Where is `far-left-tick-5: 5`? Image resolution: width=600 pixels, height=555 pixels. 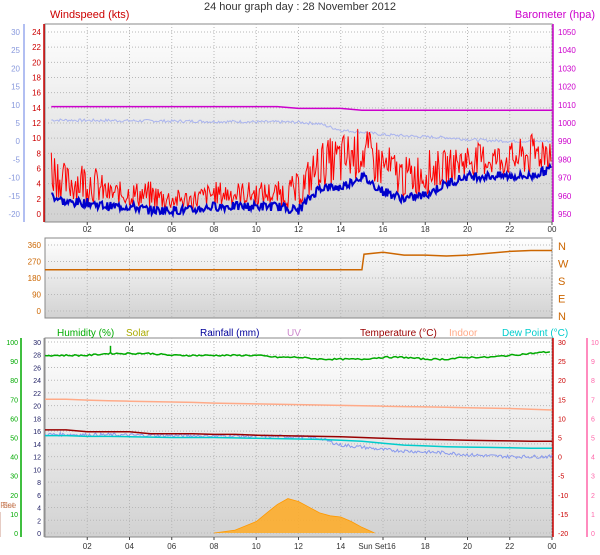
far-left-tick-5: 5 is located at coordinates (18, 123).